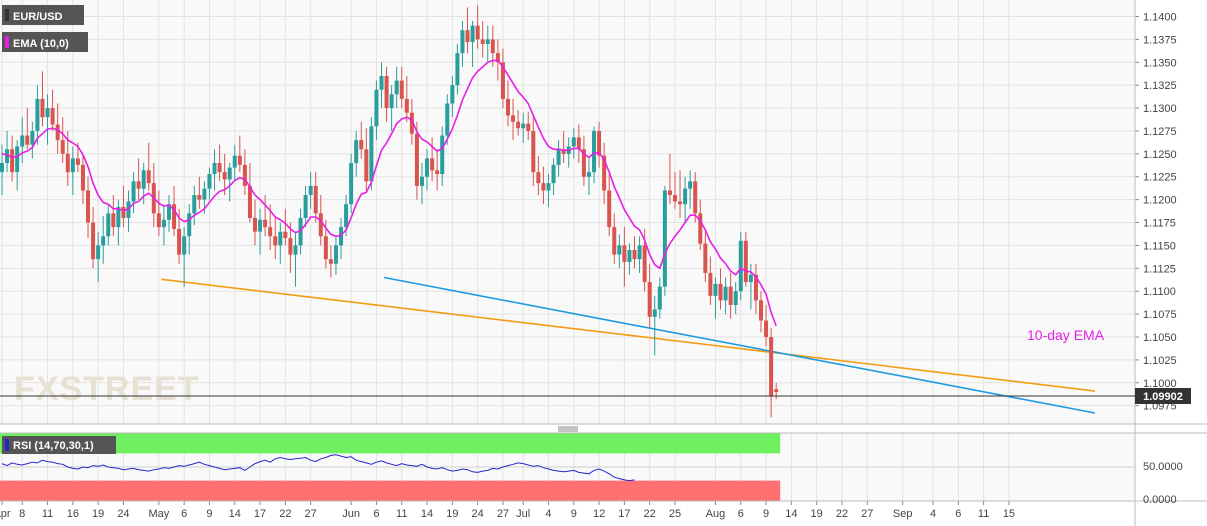  I want to click on x-tick-label: Aug, so click(716, 514).